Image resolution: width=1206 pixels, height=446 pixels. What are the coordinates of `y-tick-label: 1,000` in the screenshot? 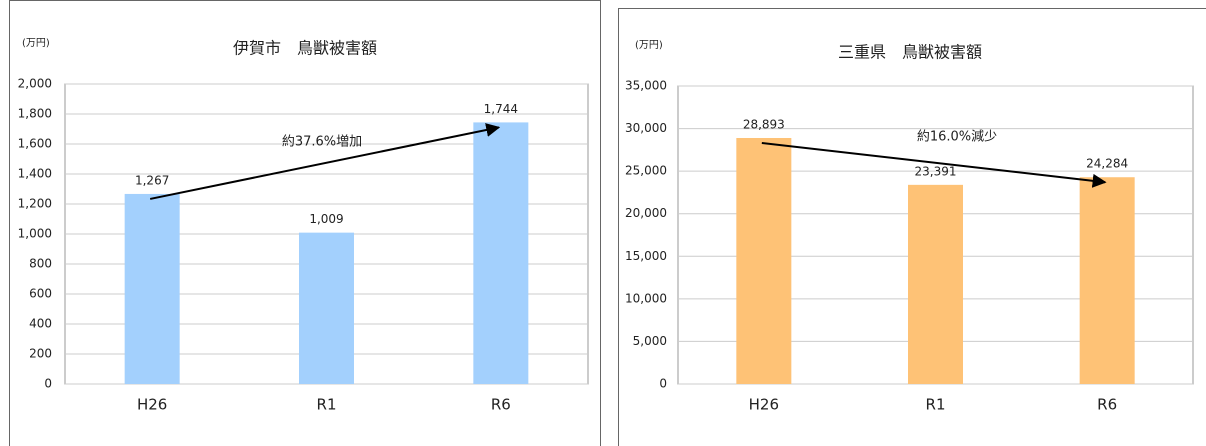 It's located at (35, 234).